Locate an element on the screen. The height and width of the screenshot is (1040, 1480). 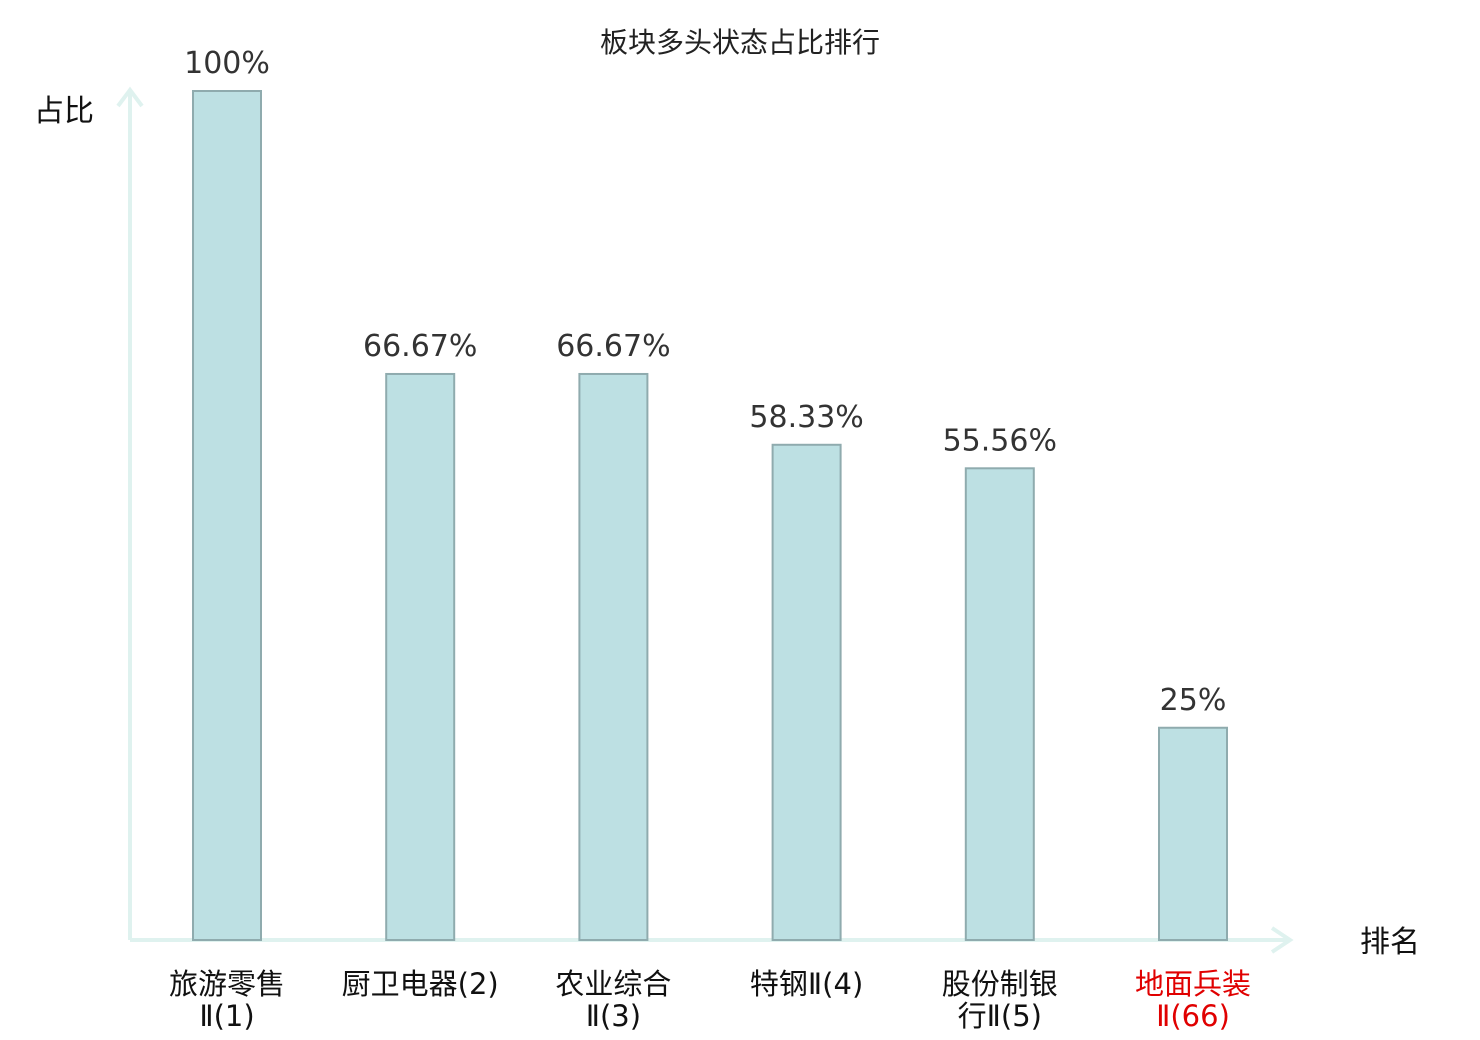
category-label-3: 农业综合 Ⅱ(3) is located at coordinates (613, 1000).